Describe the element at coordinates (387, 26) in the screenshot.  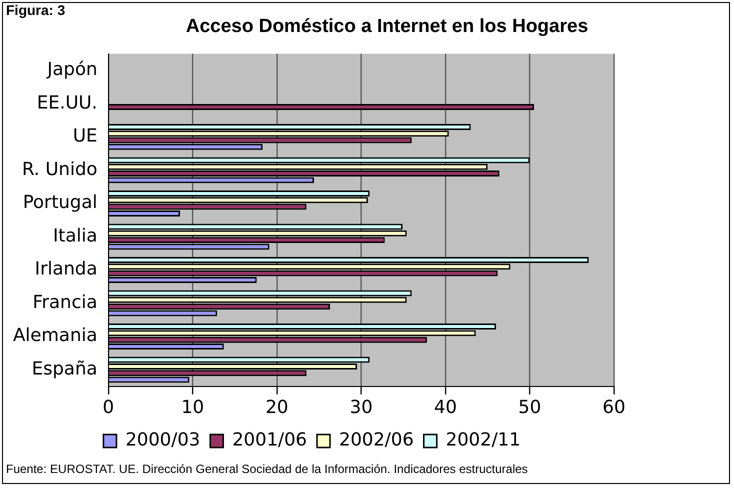
I see `chart-title: Acceso Doméstico a Internet en los Hogares` at that location.